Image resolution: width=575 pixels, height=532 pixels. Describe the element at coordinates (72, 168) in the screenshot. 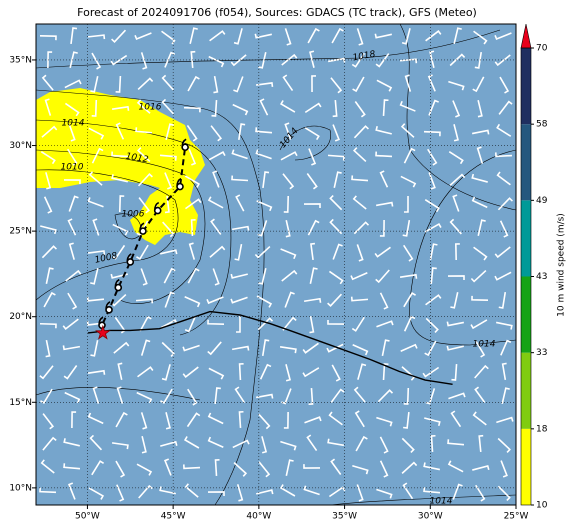

I see `contour-label: 1010` at that location.